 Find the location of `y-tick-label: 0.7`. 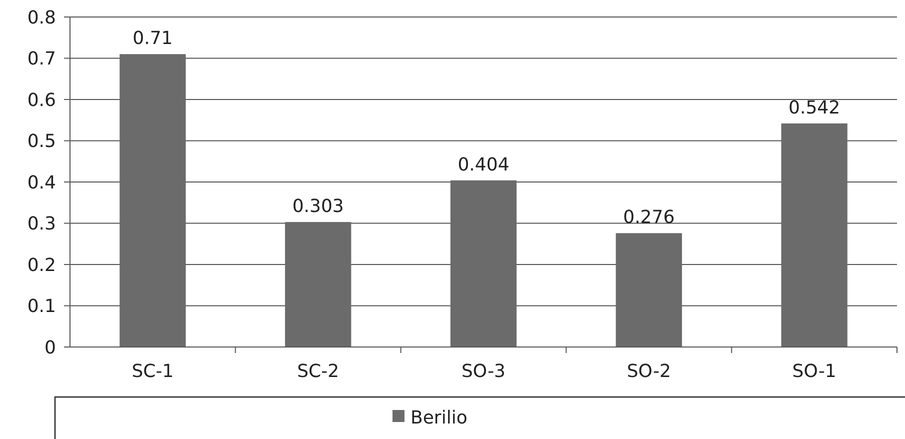

y-tick-label: 0.7 is located at coordinates (41, 59).